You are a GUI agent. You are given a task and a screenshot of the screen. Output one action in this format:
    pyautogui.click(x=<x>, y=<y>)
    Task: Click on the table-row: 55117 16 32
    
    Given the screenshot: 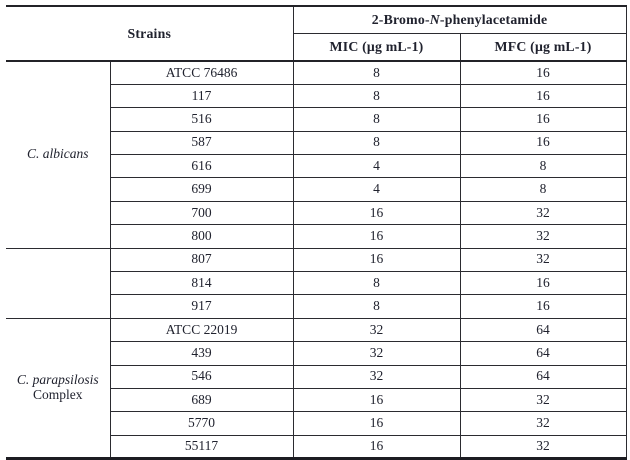 What is the action you would take?
    pyautogui.click(x=316, y=447)
    